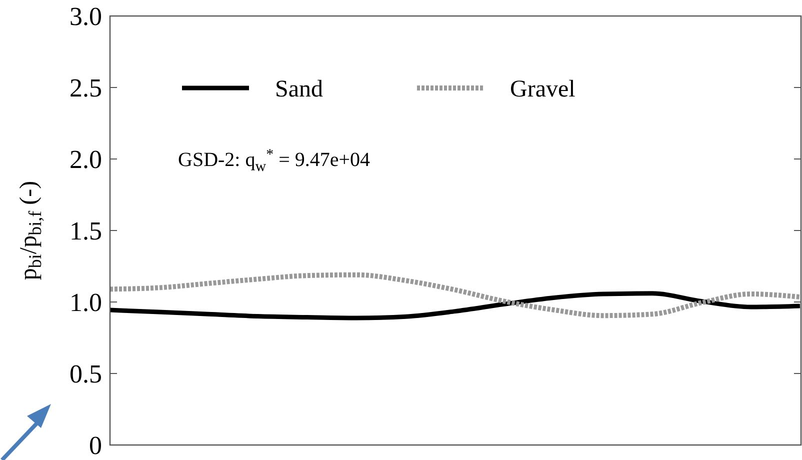 This screenshot has height=460, width=802. I want to click on y-tick-label: 2.5, so click(86, 88).